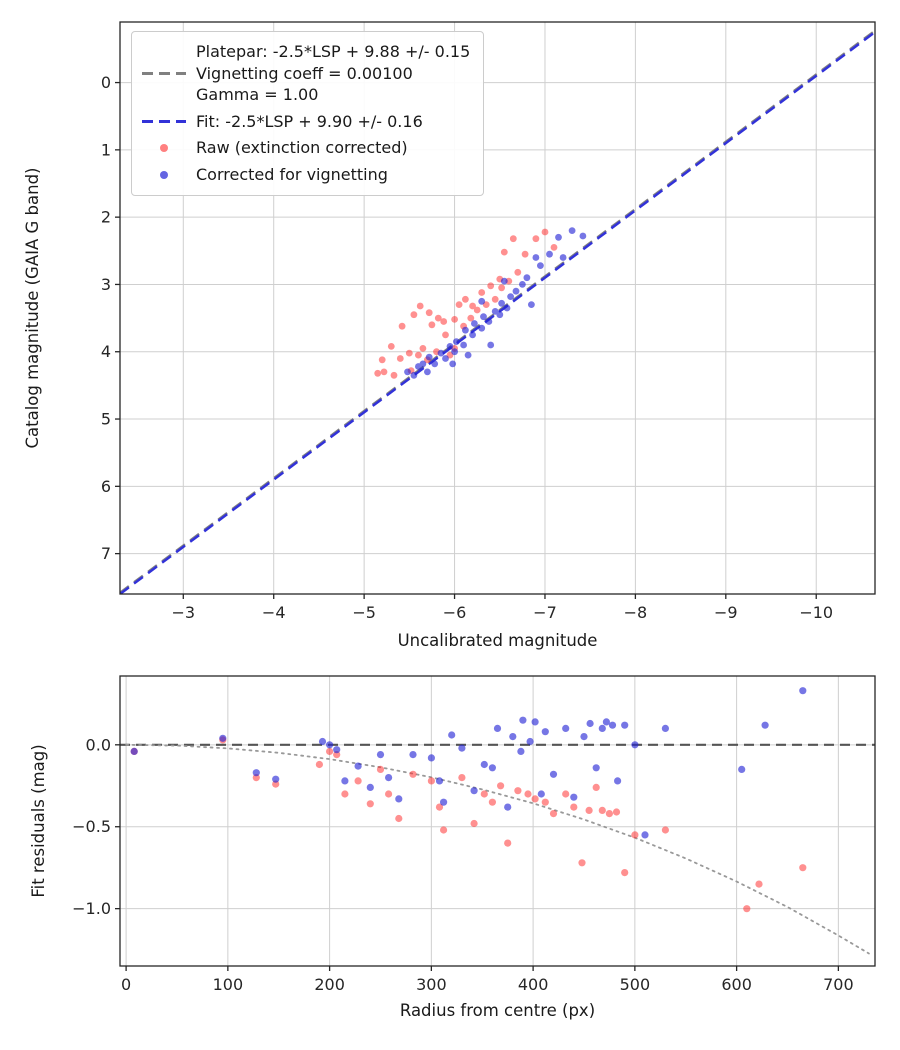 Image resolution: width=900 pixels, height=1050 pixels. Describe the element at coordinates (106, 419) in the screenshot. I see `y-tick-label: 5` at that location.